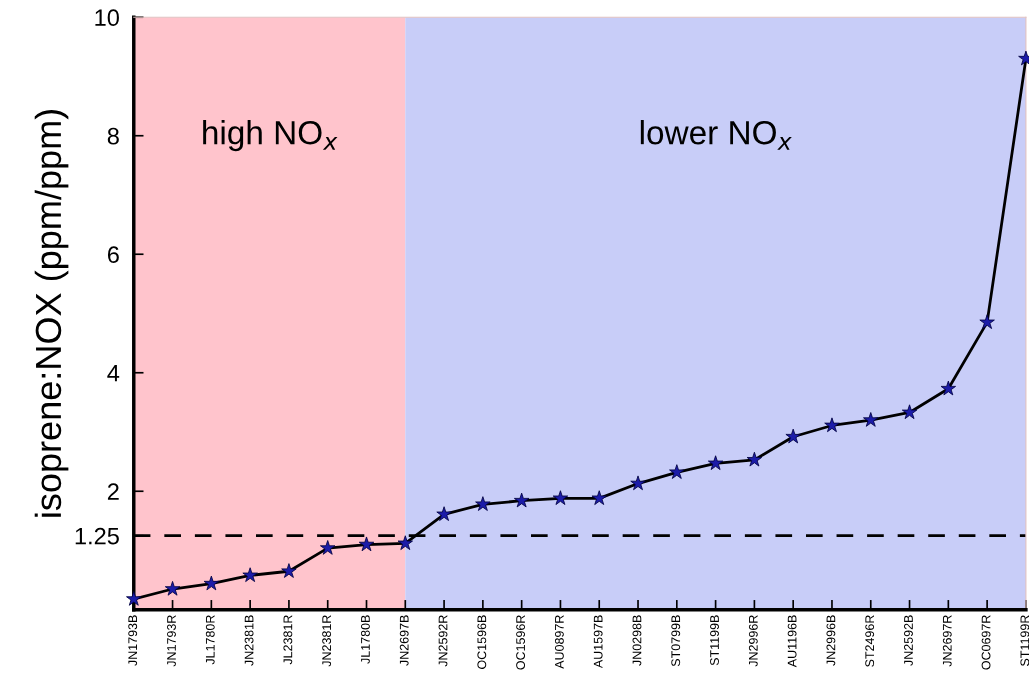 The height and width of the screenshot is (689, 1029). What do you see at coordinates (210, 640) in the screenshot?
I see `x-tick-label: JL1780R` at bounding box center [210, 640].